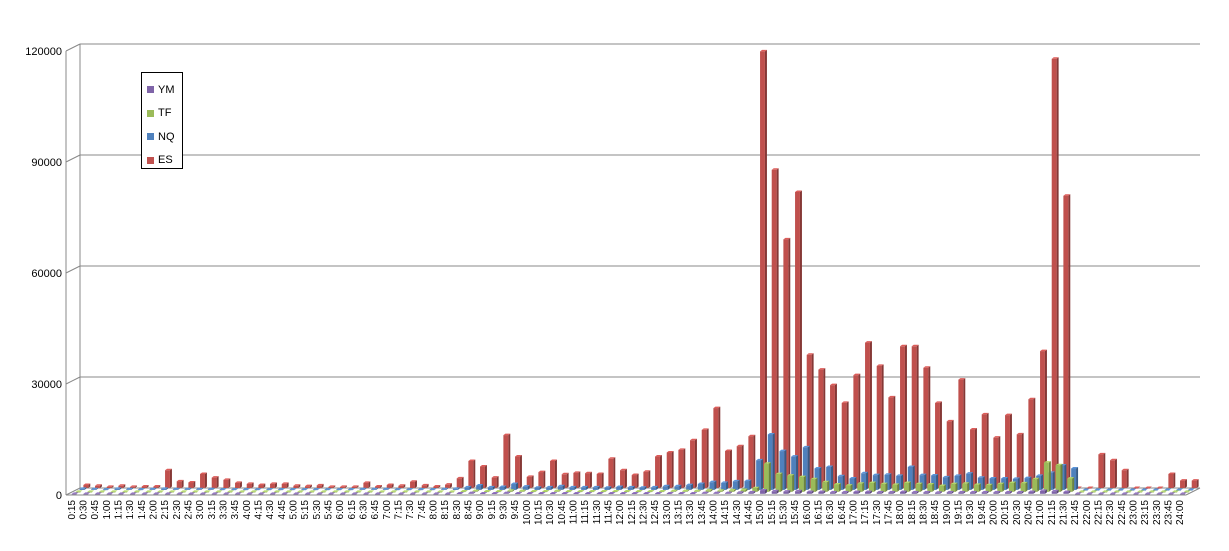 This screenshot has width=1229, height=551. Describe the element at coordinates (966, 487) in the screenshot. I see `bar-tf-19:15` at that location.